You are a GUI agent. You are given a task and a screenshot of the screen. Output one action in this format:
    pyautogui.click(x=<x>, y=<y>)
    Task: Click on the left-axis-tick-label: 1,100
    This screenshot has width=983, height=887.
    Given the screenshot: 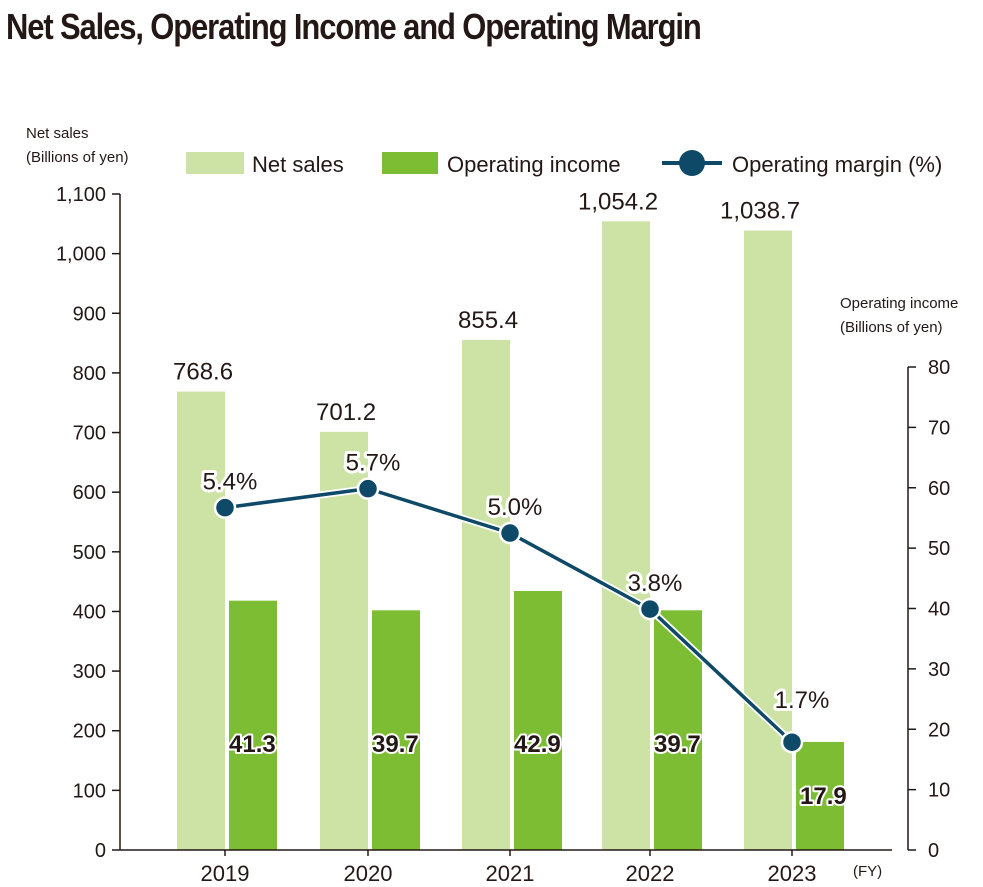 What is the action you would take?
    pyautogui.click(x=81, y=195)
    